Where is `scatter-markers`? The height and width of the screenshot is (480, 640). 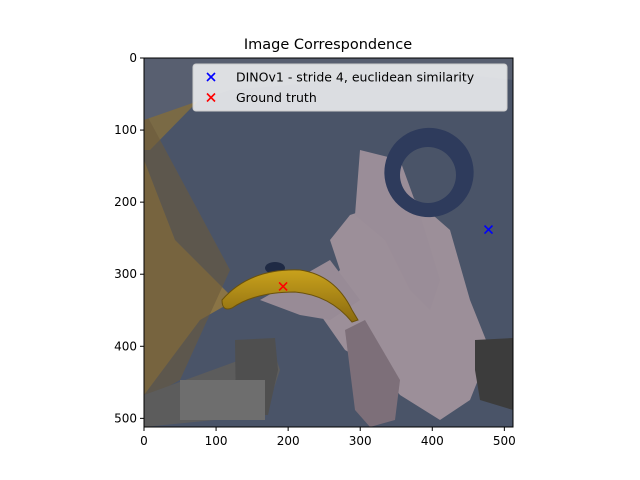 scatter-markers is located at coordinates (386, 258).